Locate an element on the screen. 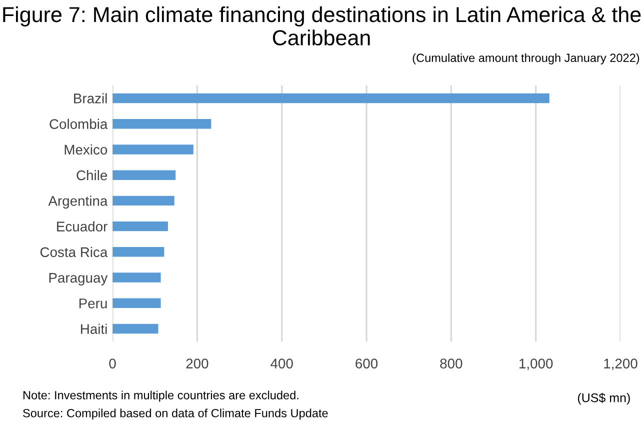  text: Note: Investments in multiple countries are excluded. is located at coordinates (160, 396).